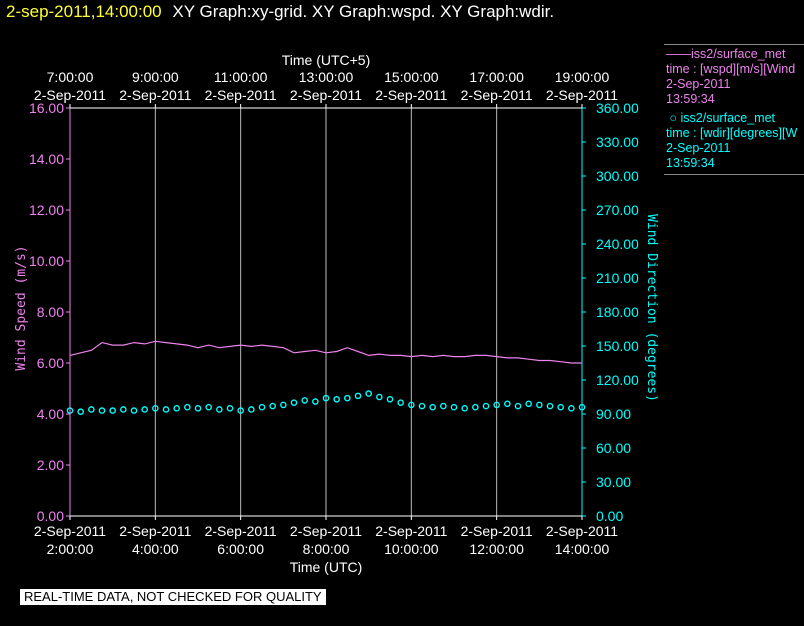  Describe the element at coordinates (617, 380) in the screenshot. I see `right-tick-label: 120.00` at that location.